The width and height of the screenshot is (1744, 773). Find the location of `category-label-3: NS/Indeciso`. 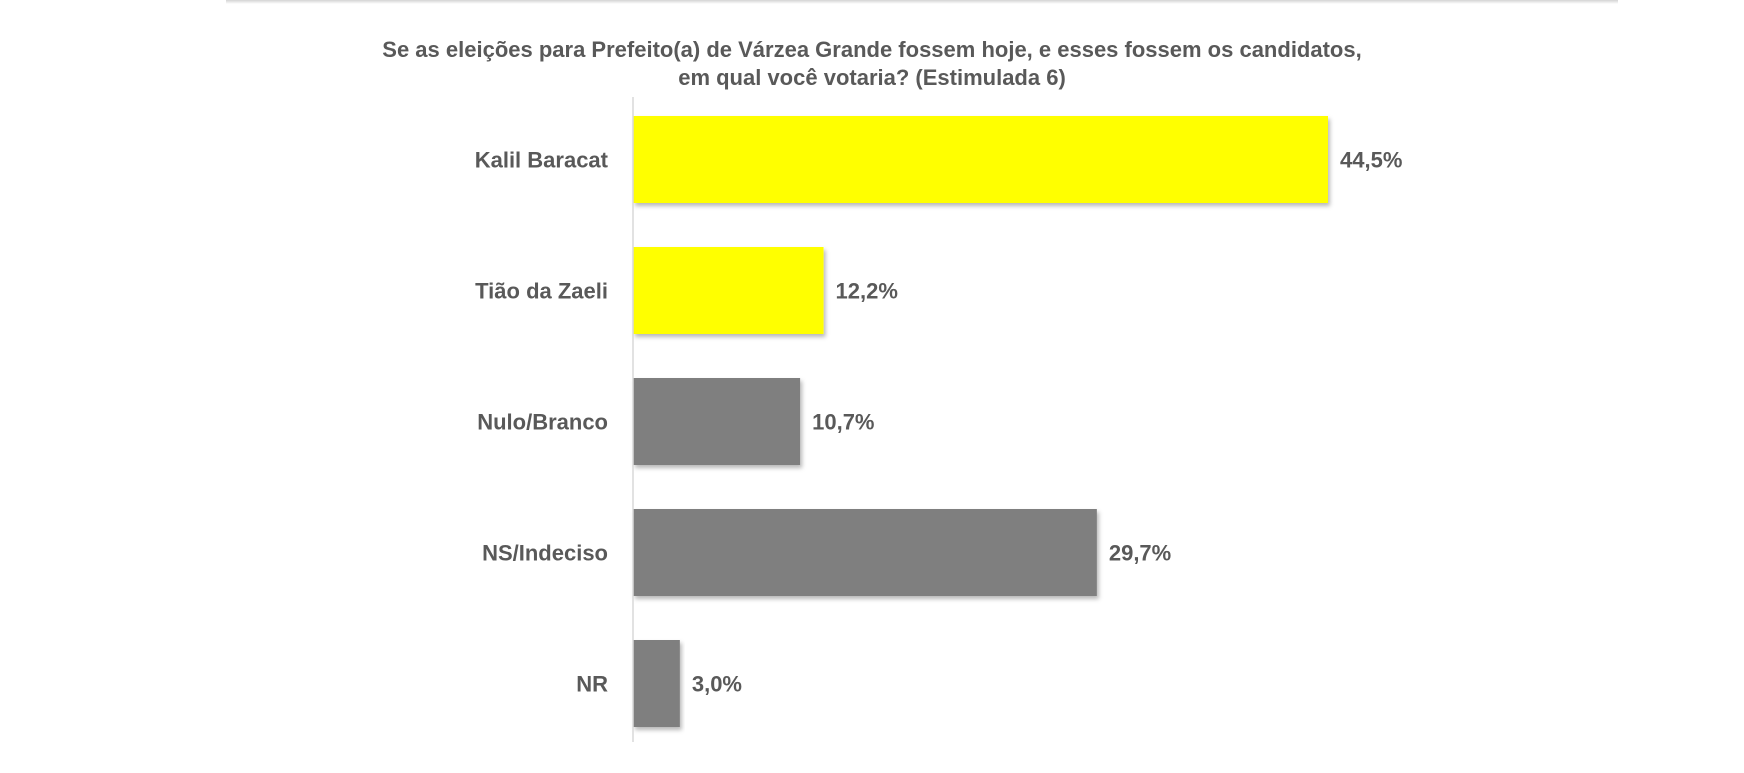

category-label-3: NS/Indeciso is located at coordinates (545, 553).